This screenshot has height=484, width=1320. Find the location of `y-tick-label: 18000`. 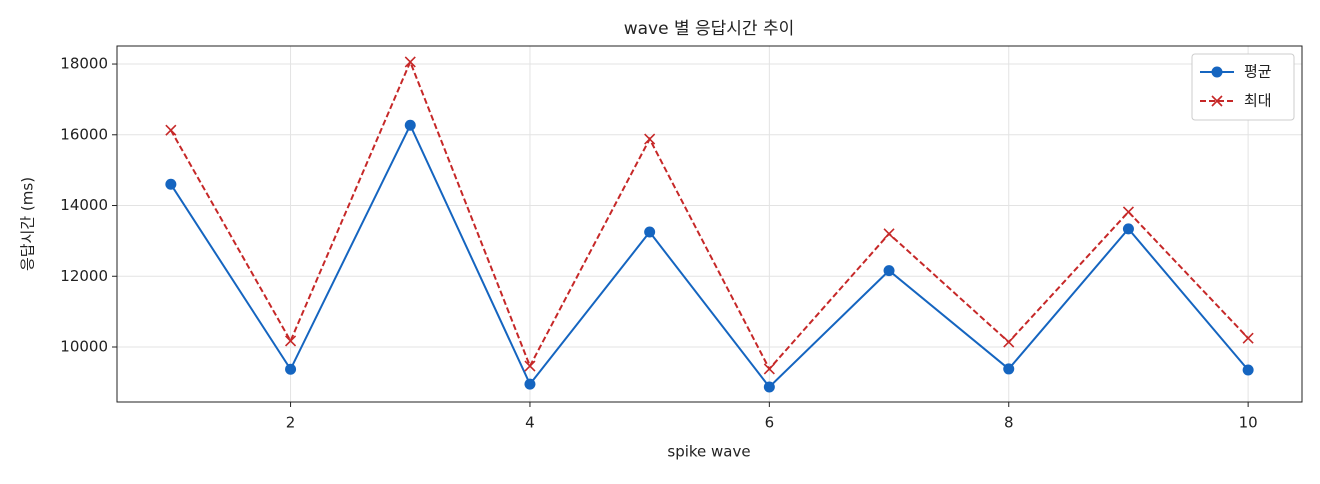

y-tick-label: 18000 is located at coordinates (84, 64).